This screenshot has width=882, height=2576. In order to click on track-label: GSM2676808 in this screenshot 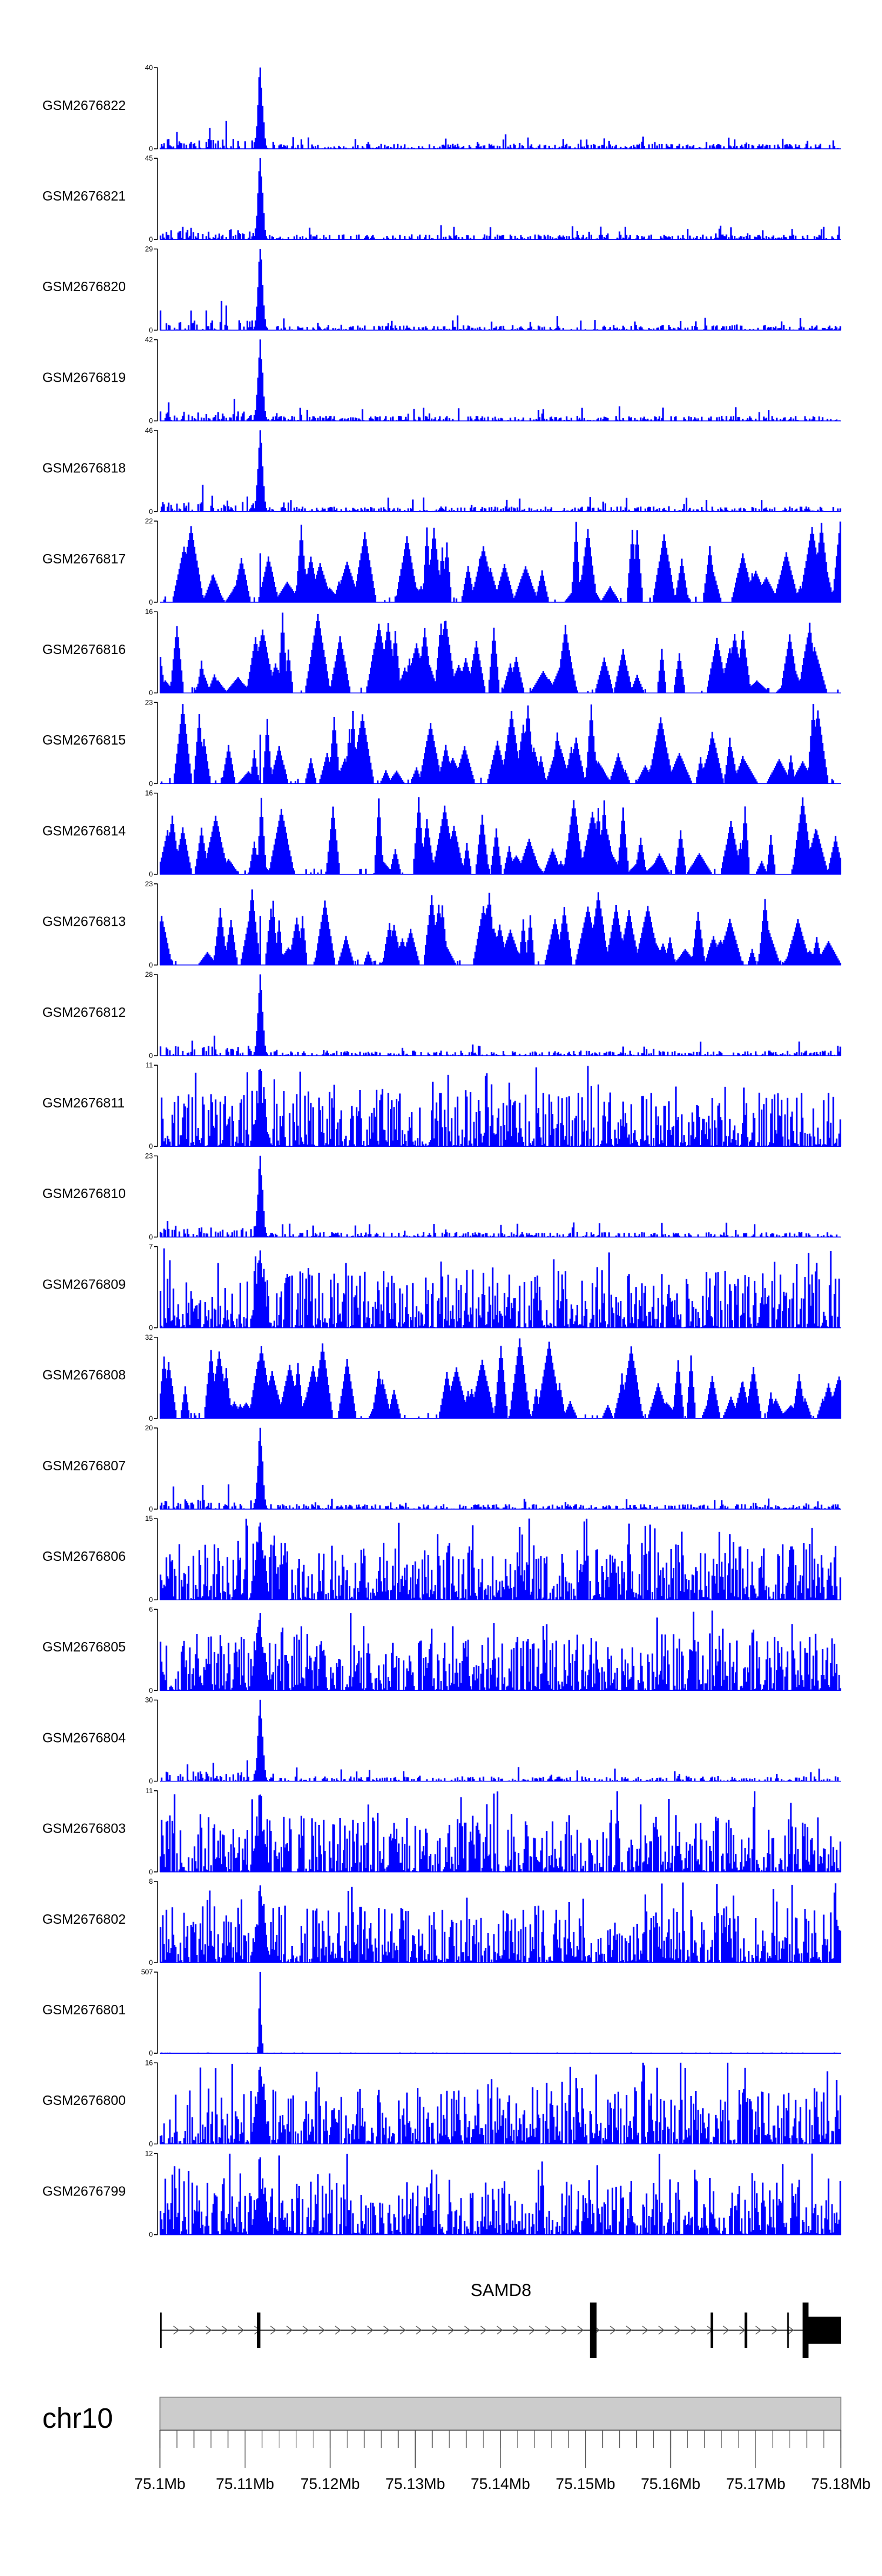, I will do `click(84, 1375)`.